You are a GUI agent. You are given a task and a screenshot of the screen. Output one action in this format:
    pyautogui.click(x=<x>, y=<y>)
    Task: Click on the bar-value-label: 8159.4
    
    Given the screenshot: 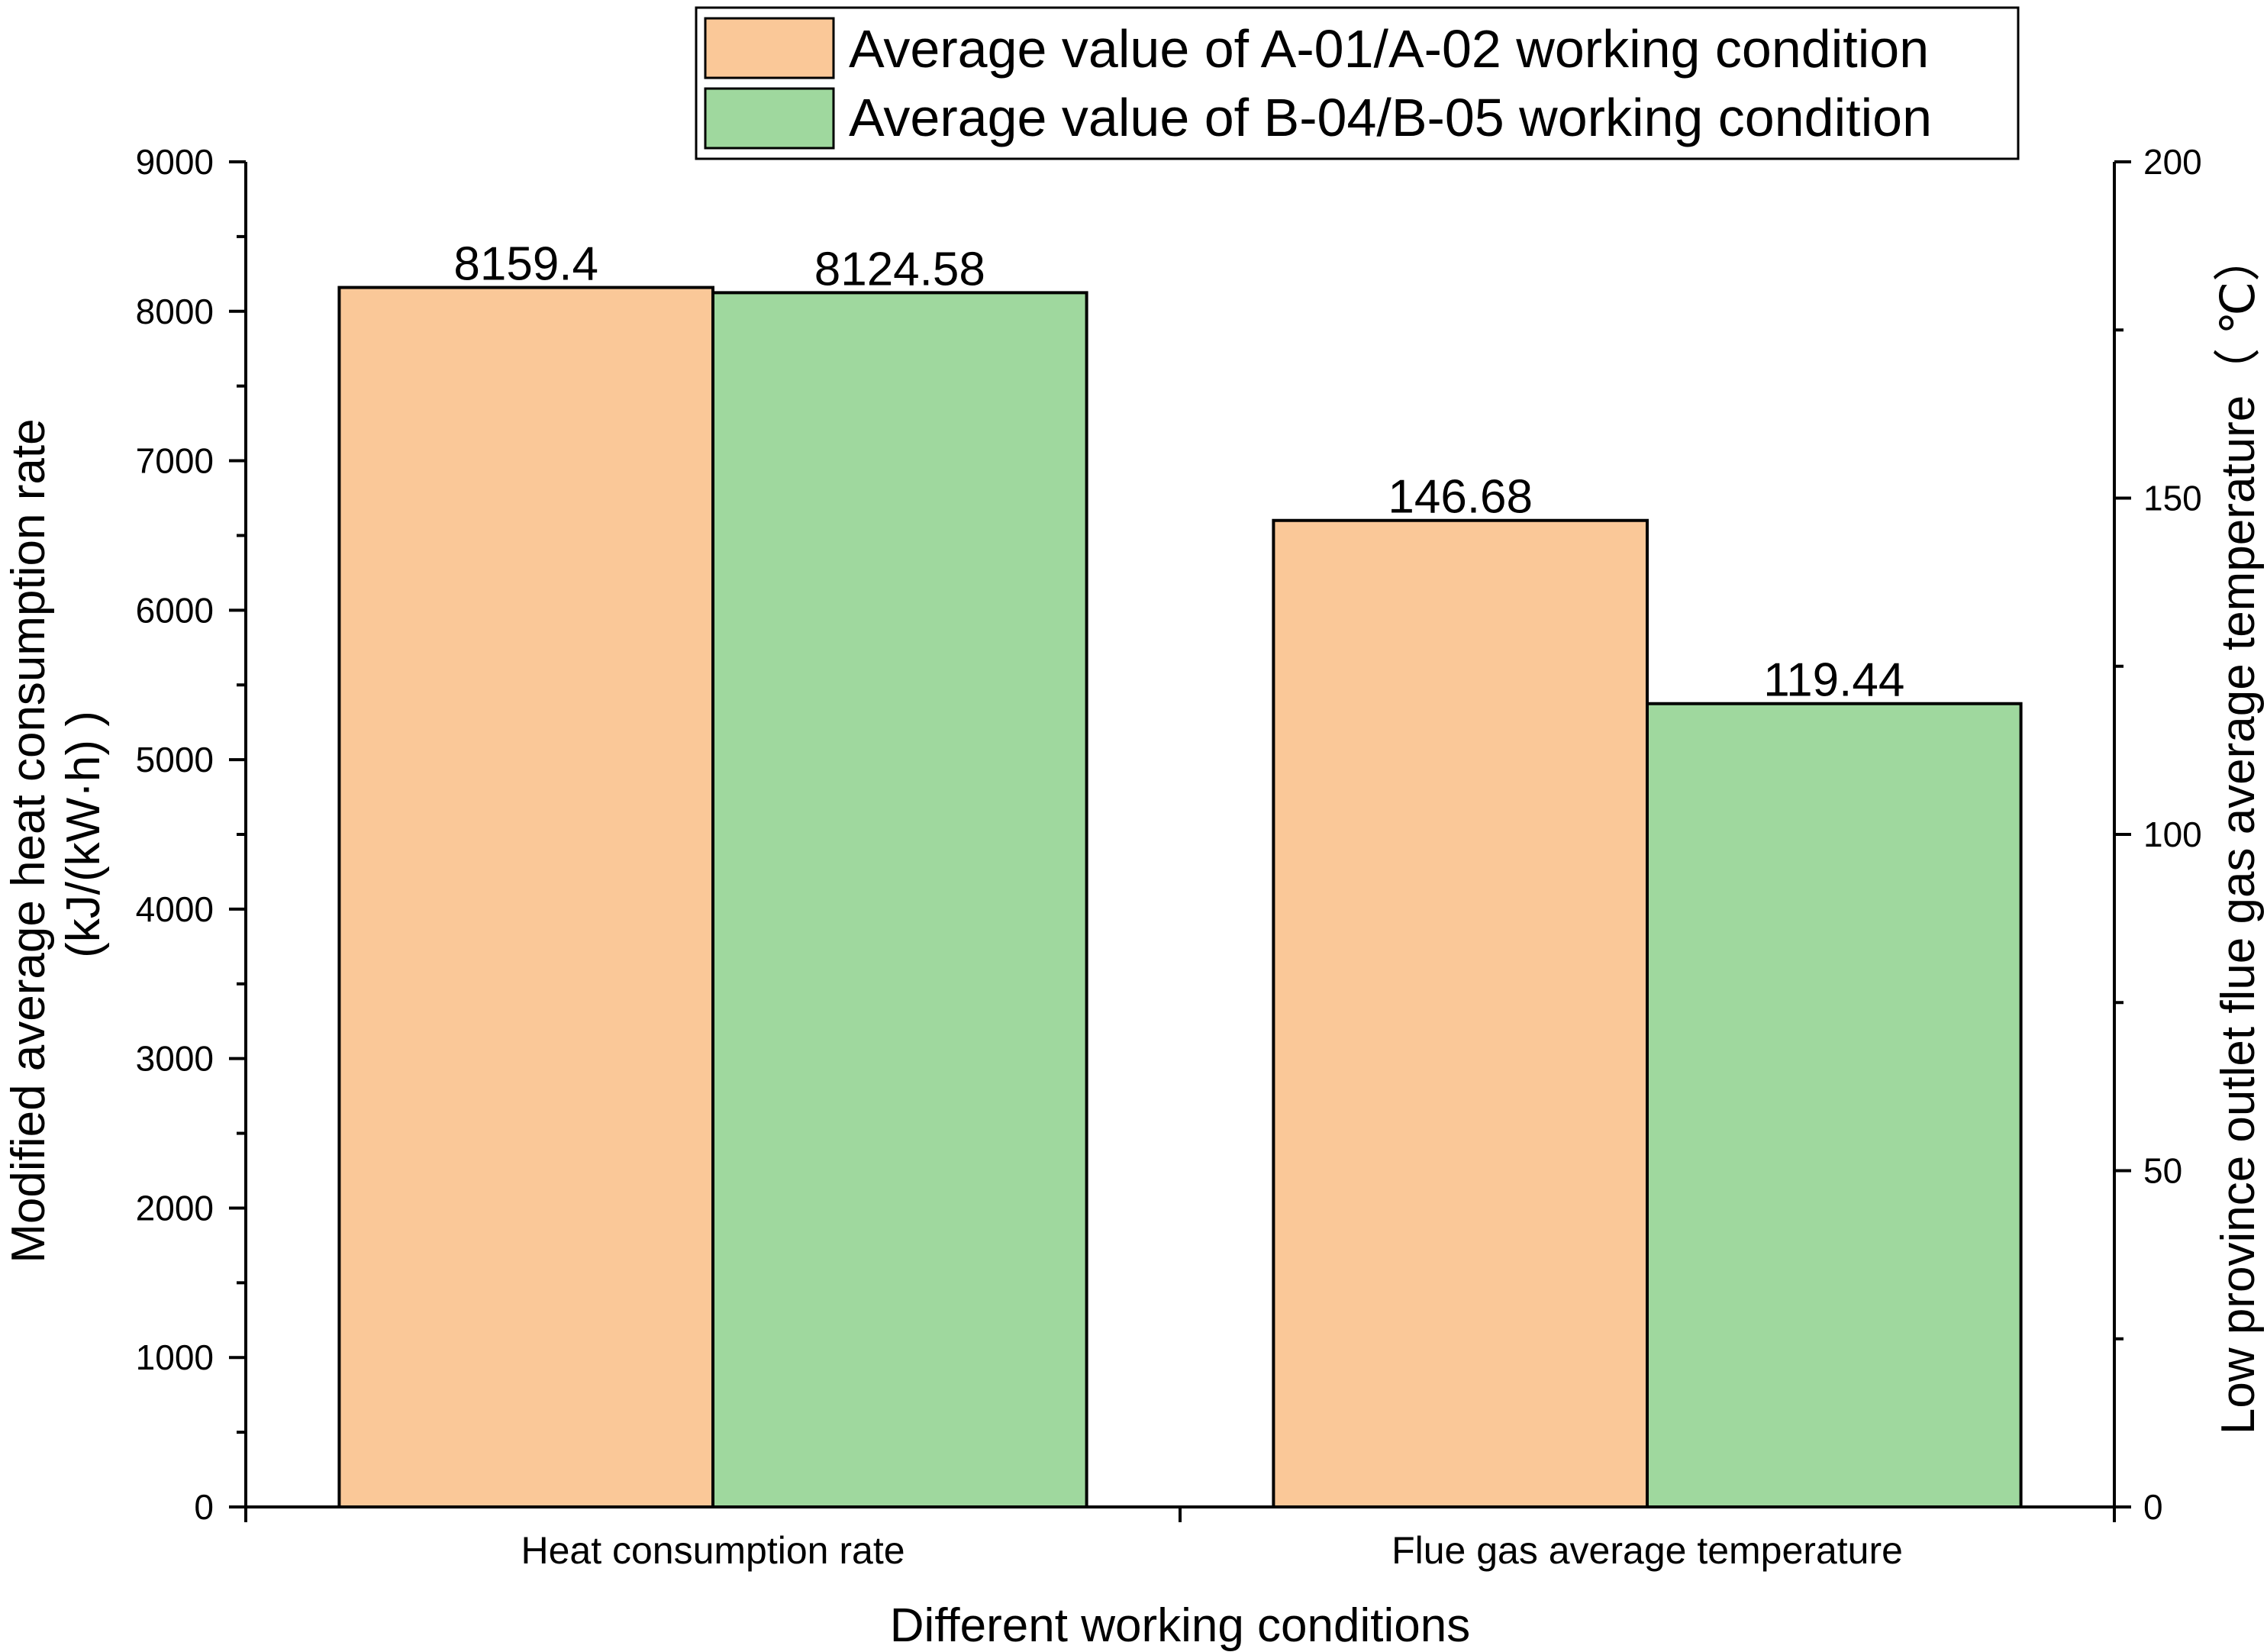 What is the action you would take?
    pyautogui.click(x=525, y=264)
    